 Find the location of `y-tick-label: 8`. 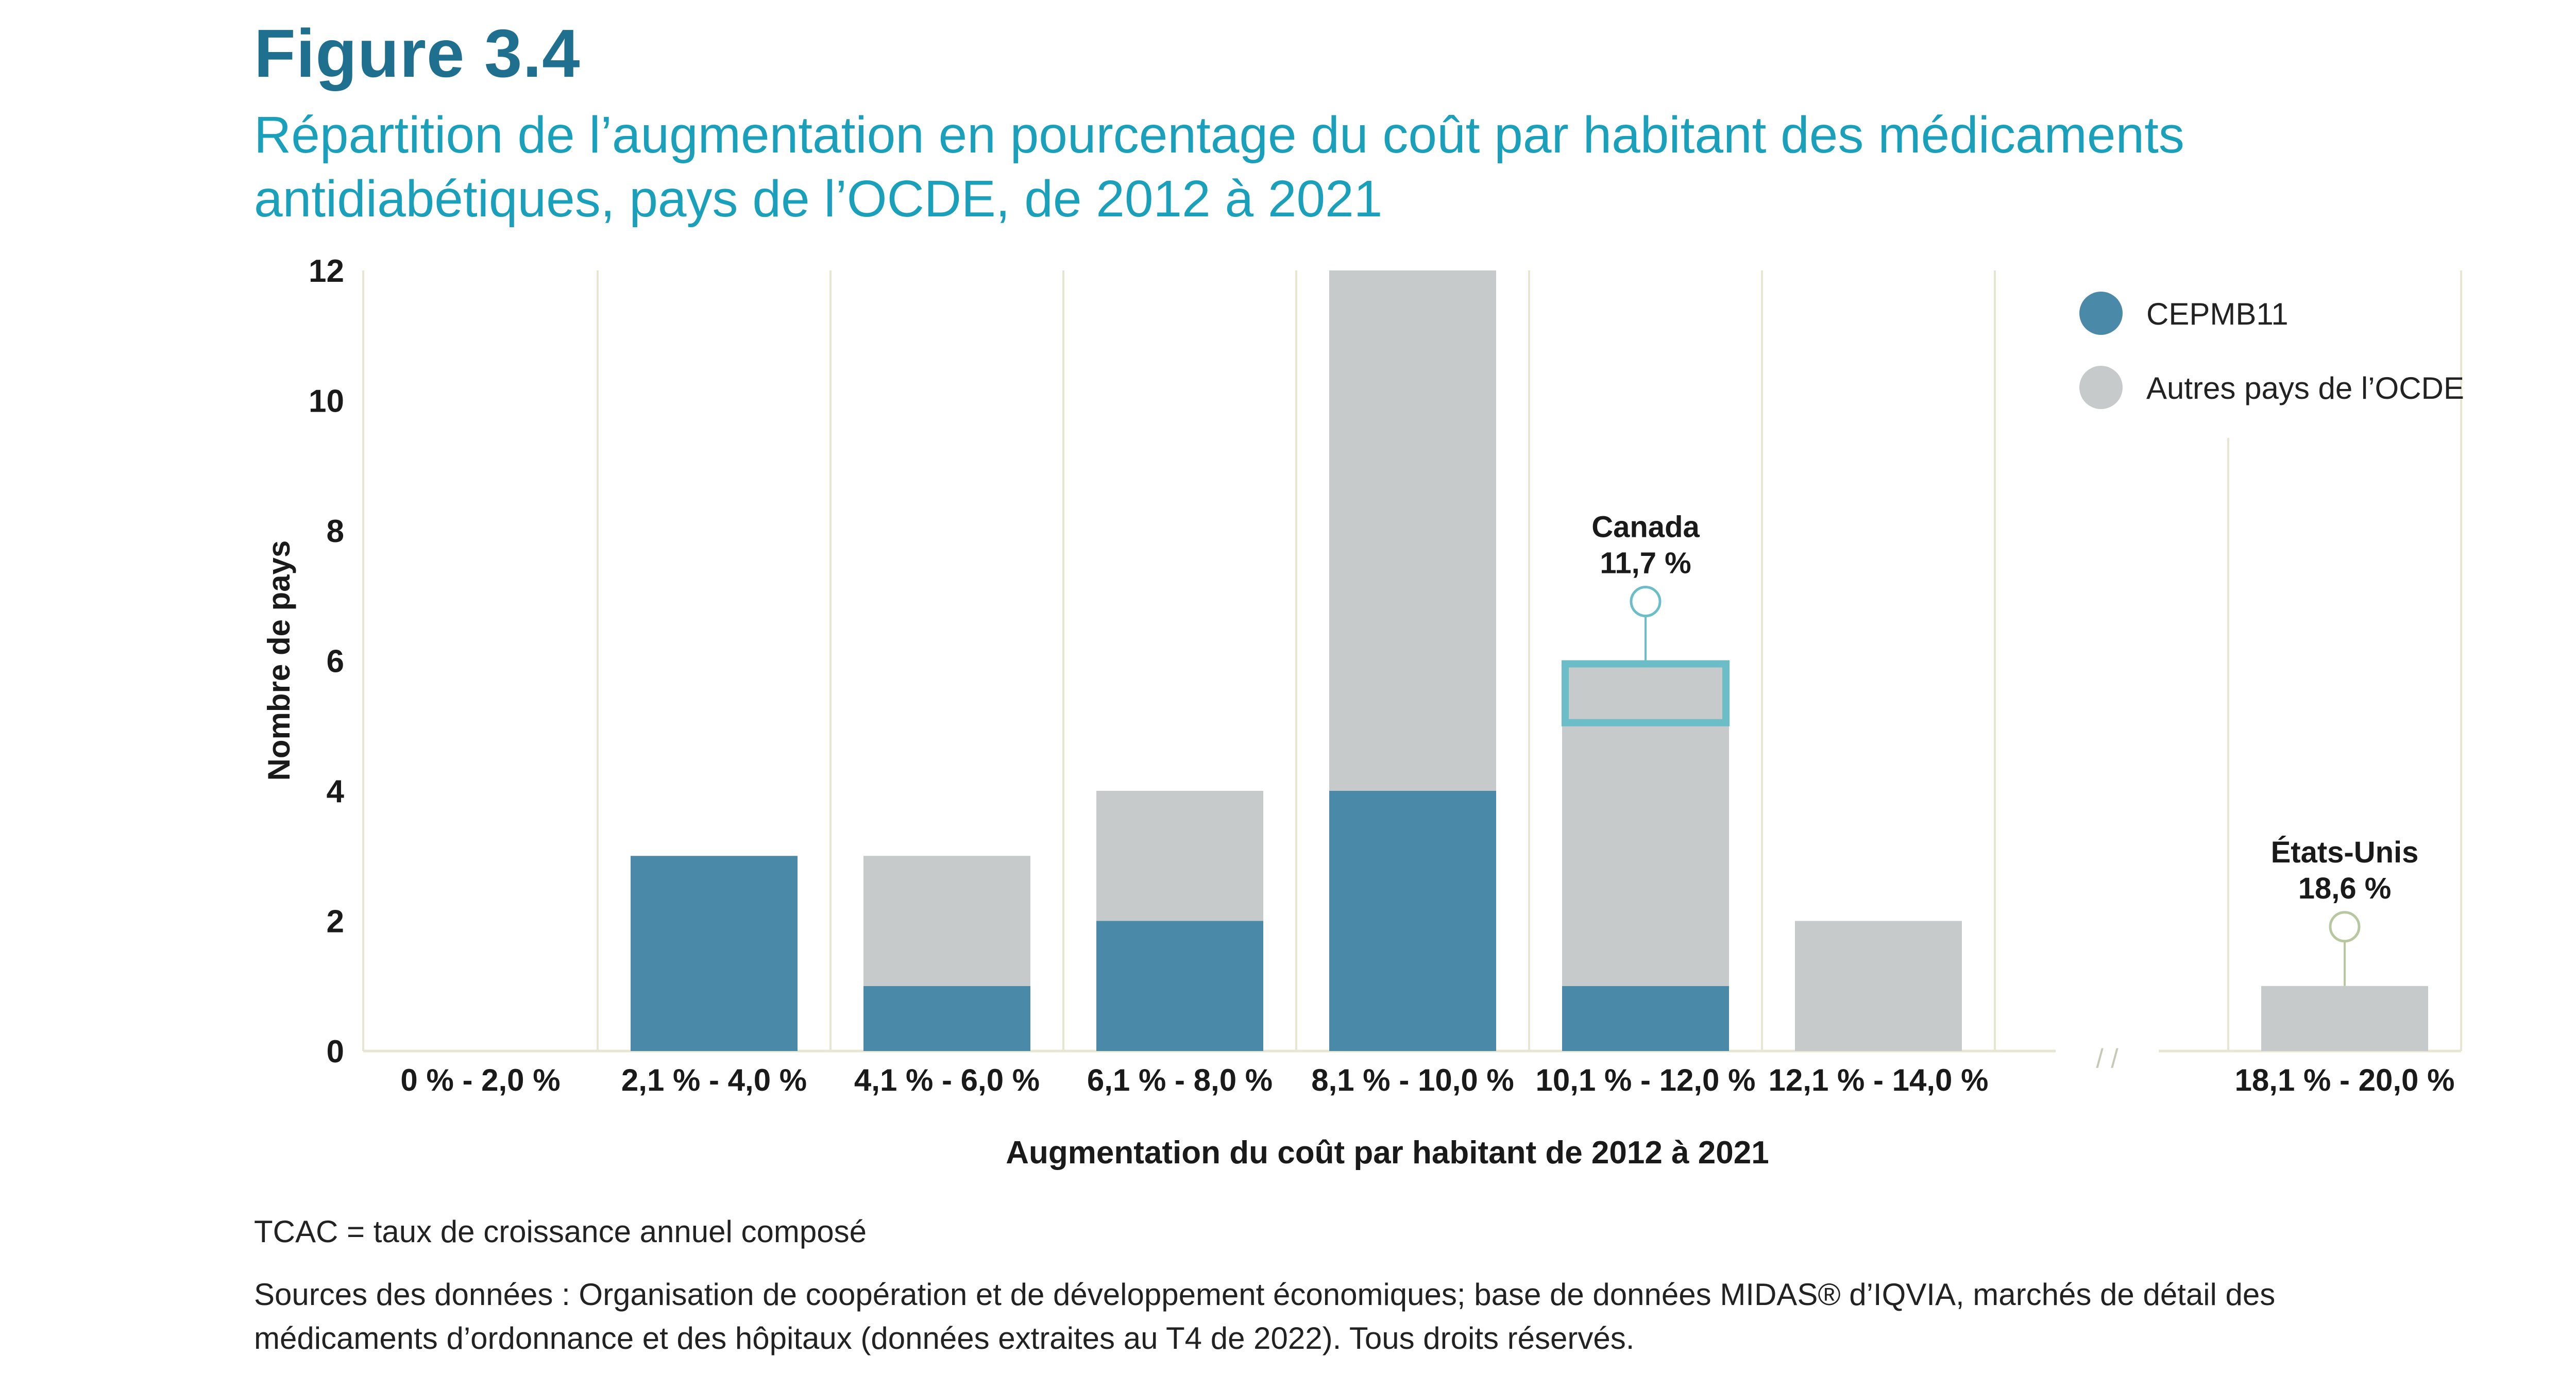

y-tick-label: 8 is located at coordinates (335, 531).